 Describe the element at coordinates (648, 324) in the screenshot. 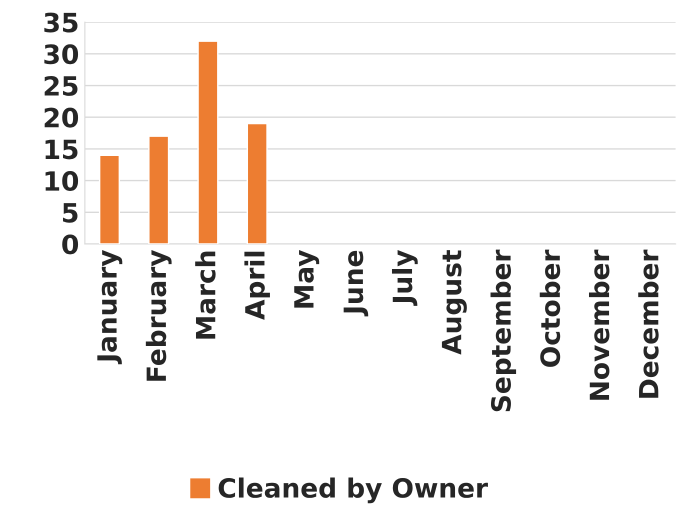

I see `x-tick-label: December` at that location.